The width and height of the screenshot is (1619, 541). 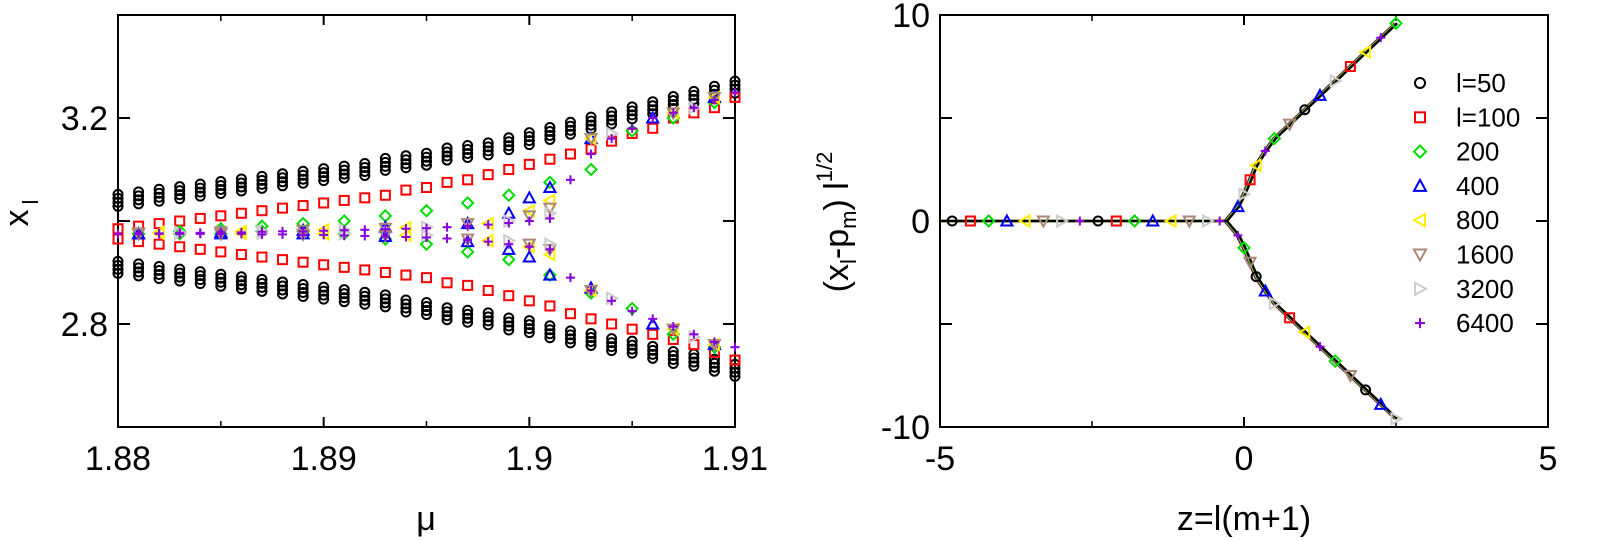 What do you see at coordinates (18, 218) in the screenshot?
I see `svg-text: x` at bounding box center [18, 218].